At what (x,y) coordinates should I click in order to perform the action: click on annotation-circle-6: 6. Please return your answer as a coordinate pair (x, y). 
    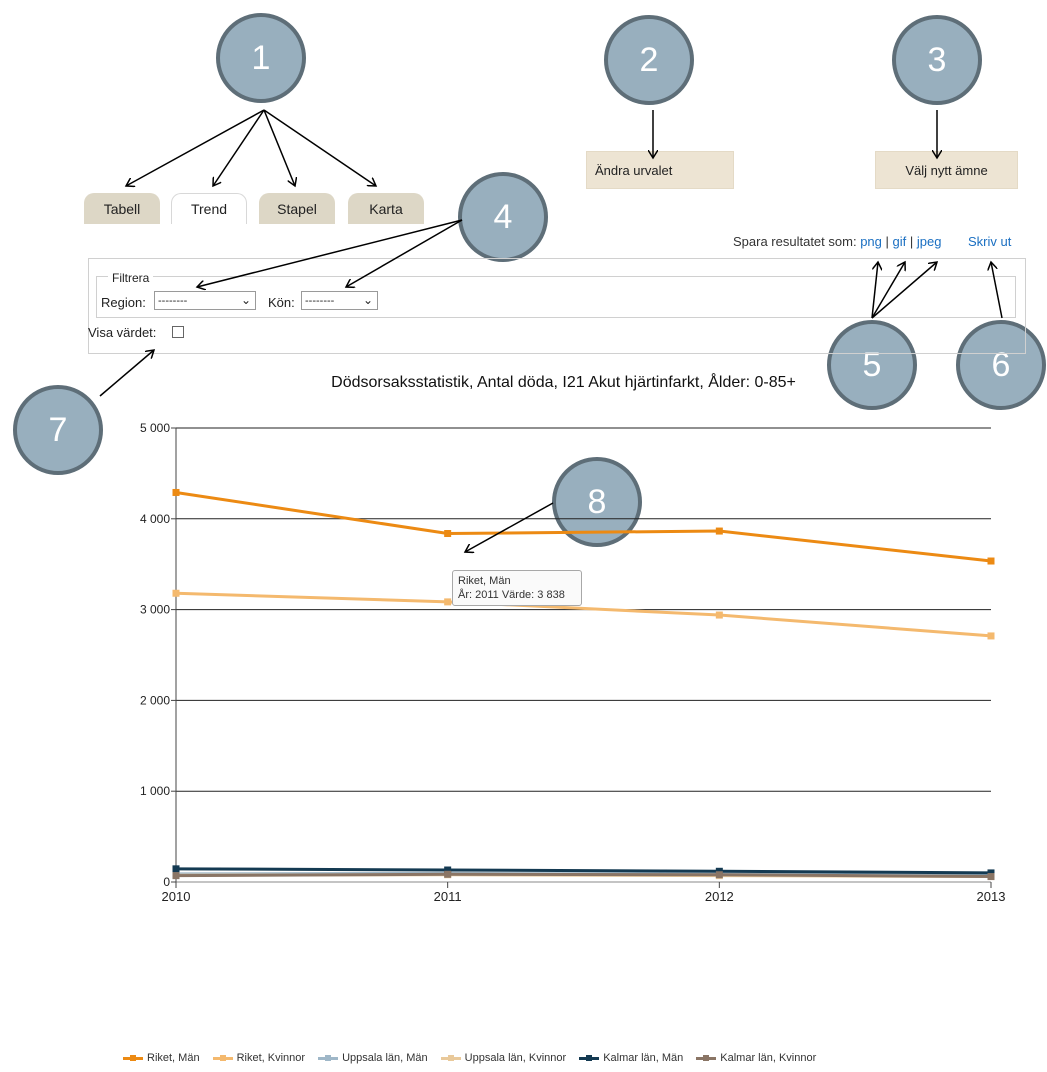
    Looking at the image, I should click on (1001, 365).